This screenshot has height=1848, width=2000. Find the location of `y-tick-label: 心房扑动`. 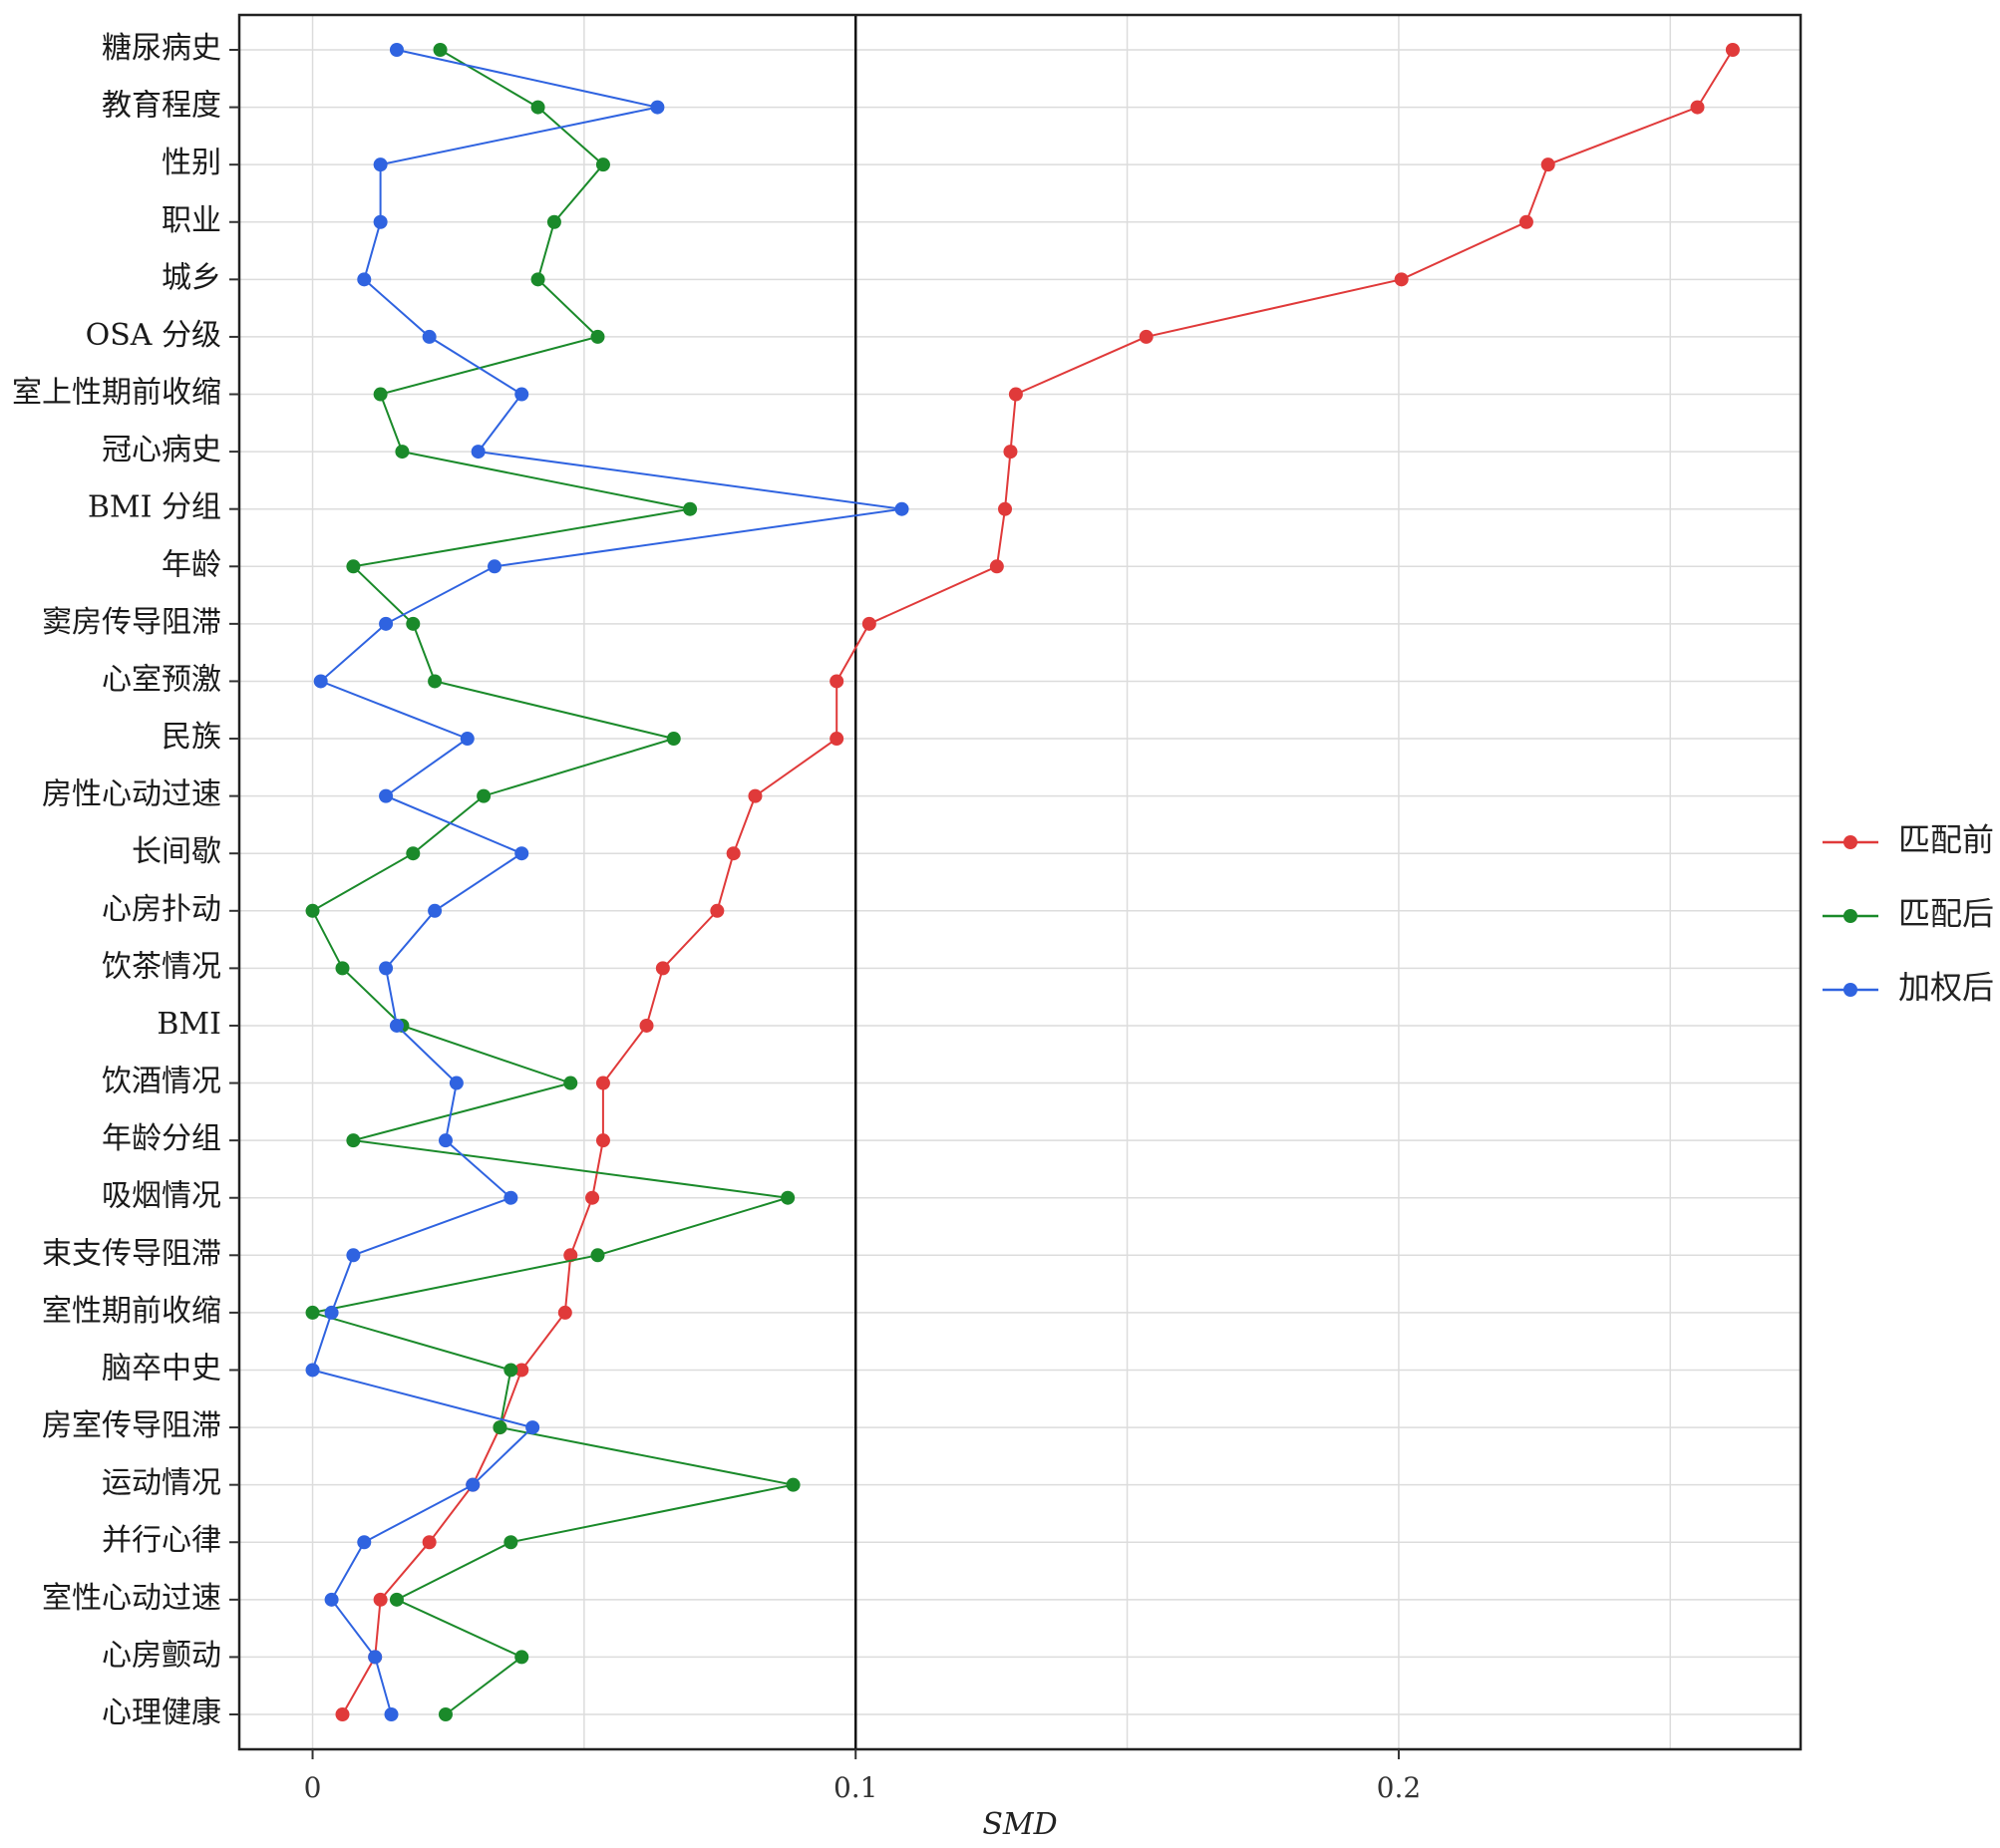

y-tick-label: 心房扑动 is located at coordinates (161, 910).